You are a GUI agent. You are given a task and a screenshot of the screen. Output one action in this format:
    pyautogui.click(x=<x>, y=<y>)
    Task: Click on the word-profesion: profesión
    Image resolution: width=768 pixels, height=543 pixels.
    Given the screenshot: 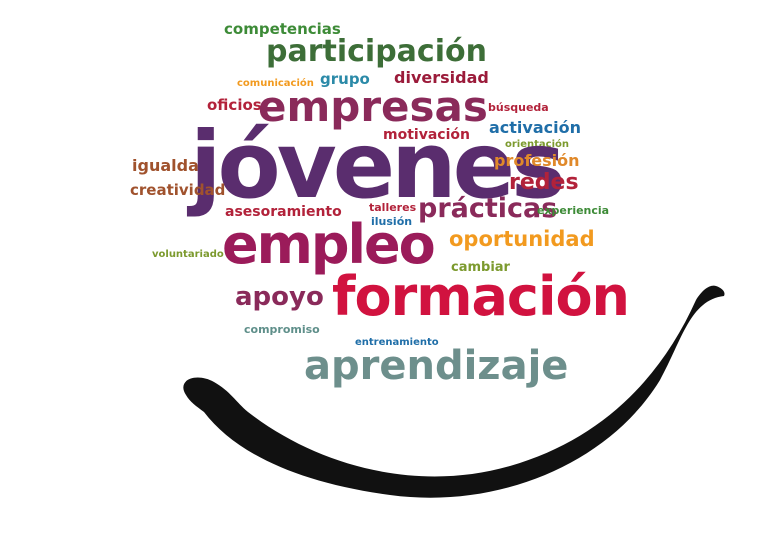 What is the action you would take?
    pyautogui.click(x=537, y=160)
    